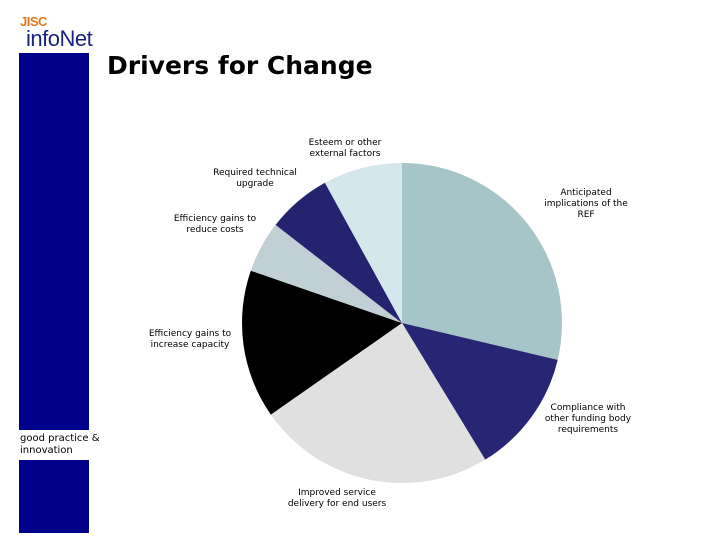 This screenshot has width=720, height=540. Describe the element at coordinates (337, 493) in the screenshot. I see `slice-label-line: Improved service` at that location.